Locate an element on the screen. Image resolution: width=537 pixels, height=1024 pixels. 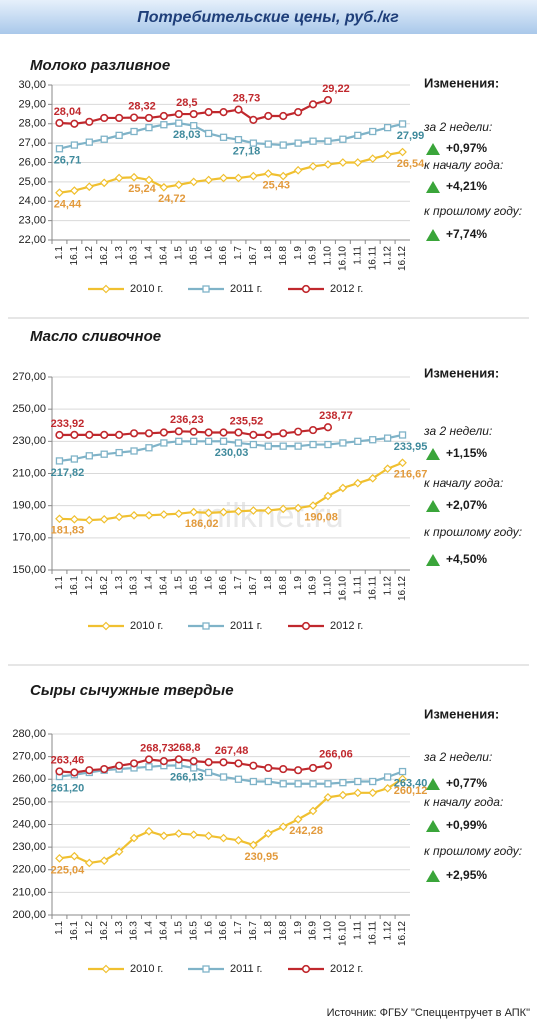
x-tick-label: 16.6 is located at coordinates (223, 256).